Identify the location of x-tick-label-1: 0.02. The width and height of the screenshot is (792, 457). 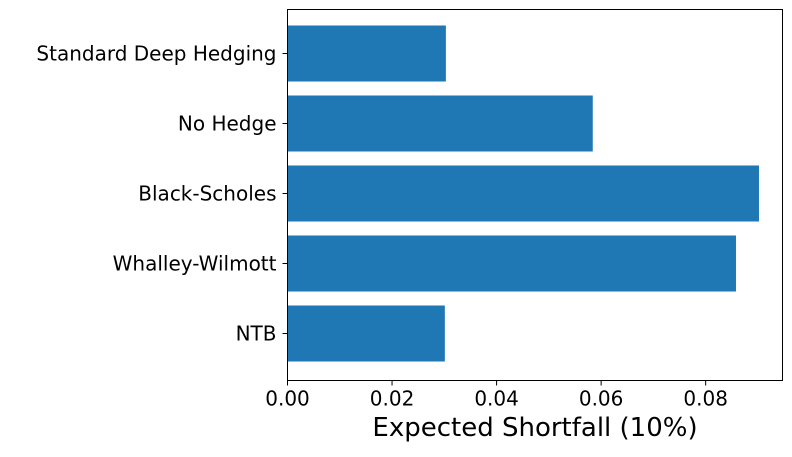
(392, 399).